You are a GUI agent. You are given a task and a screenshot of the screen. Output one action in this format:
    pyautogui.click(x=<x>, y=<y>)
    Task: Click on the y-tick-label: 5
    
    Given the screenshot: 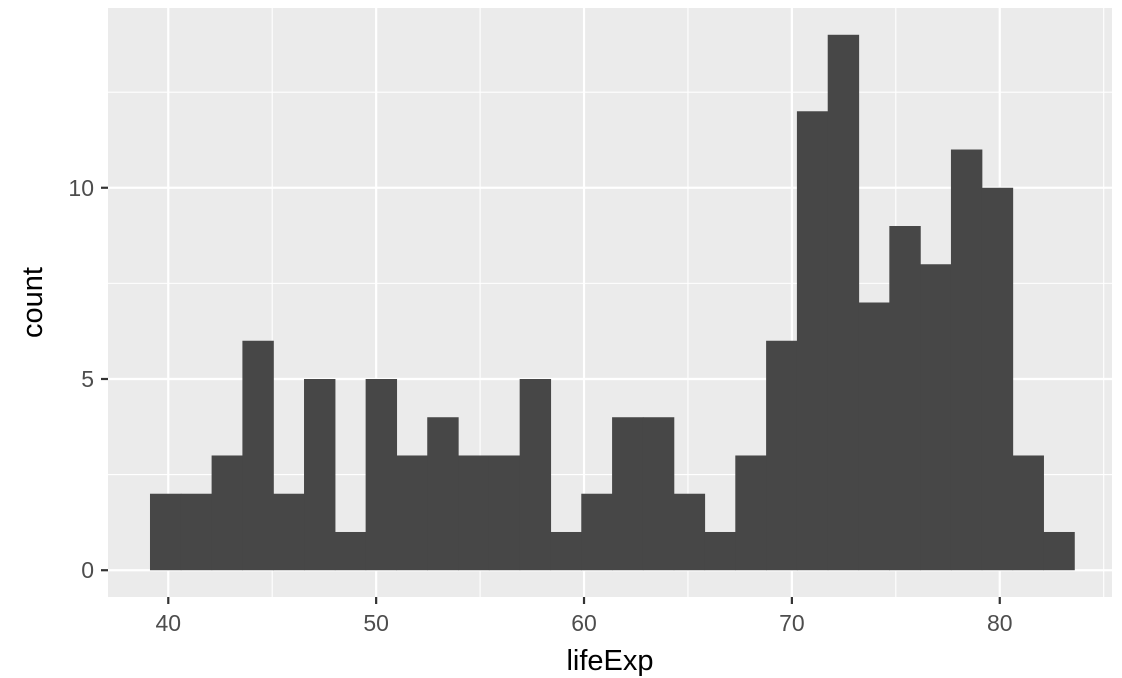 What is the action you would take?
    pyautogui.click(x=87, y=379)
    